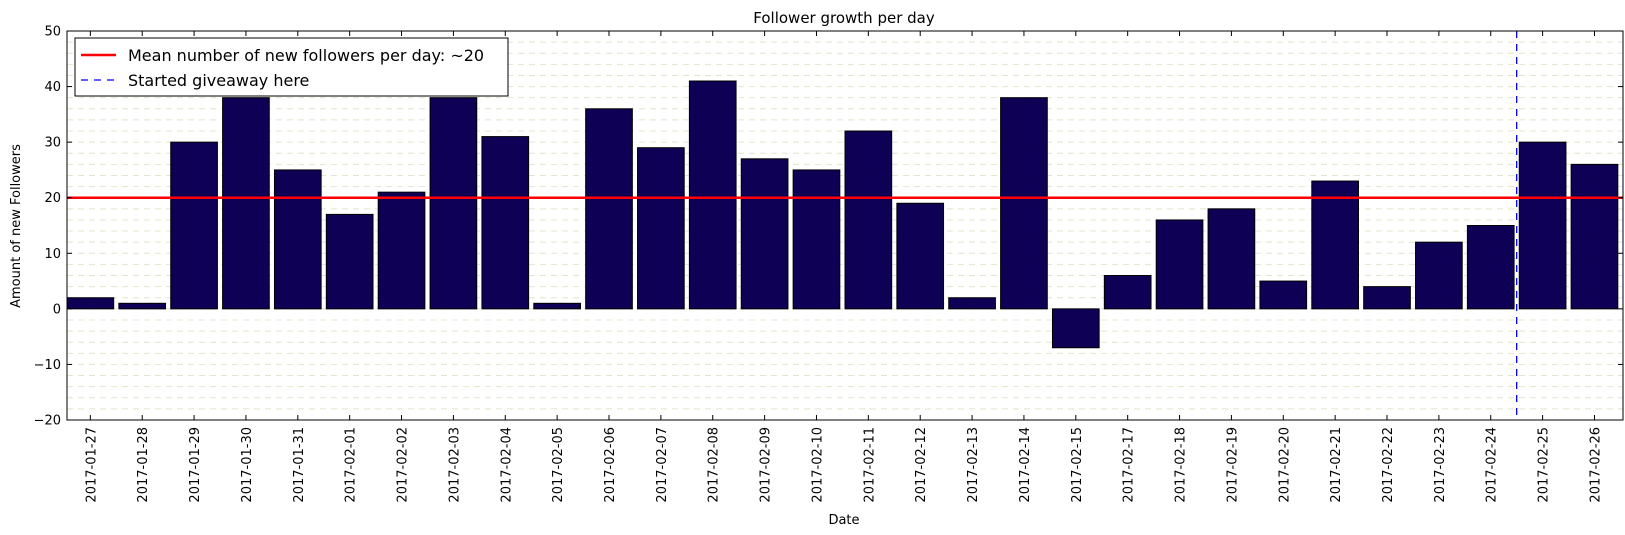  What do you see at coordinates (1129, 465) in the screenshot?
I see `x-tick-label: 2017-02-17` at bounding box center [1129, 465].